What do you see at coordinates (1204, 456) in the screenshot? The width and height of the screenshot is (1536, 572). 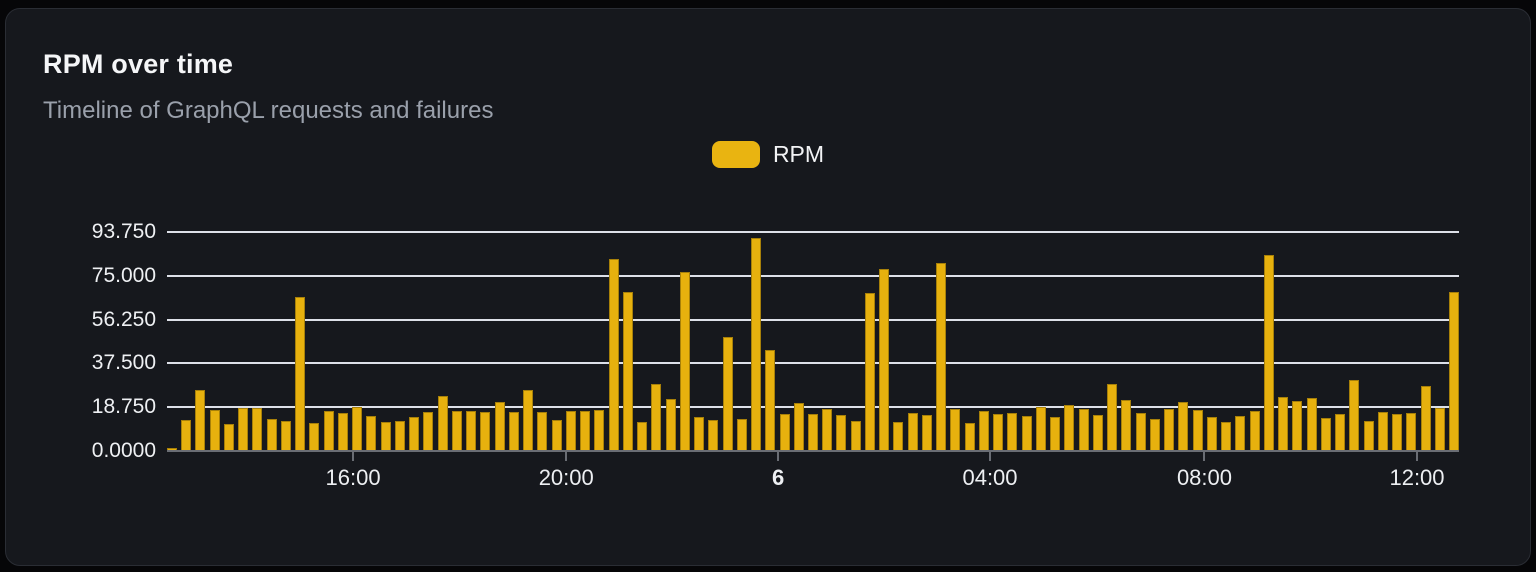 I see `x-axis-tick` at bounding box center [1204, 456].